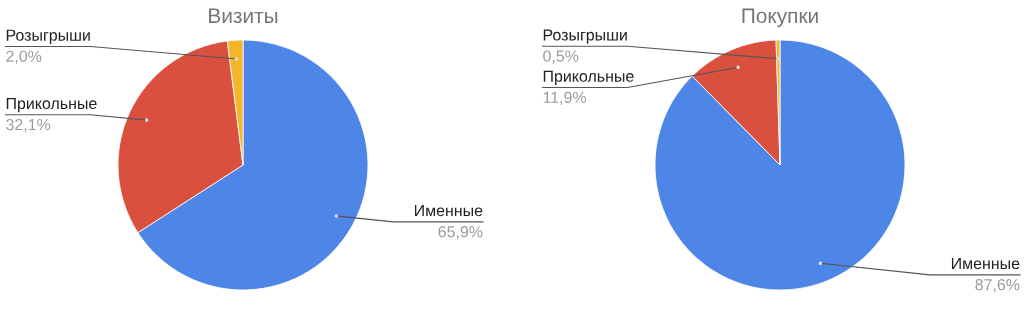 Image resolution: width=1024 pixels, height=323 pixels. Describe the element at coordinates (28, 125) in the screenshot. I see `data-label: 32,1%` at that location.